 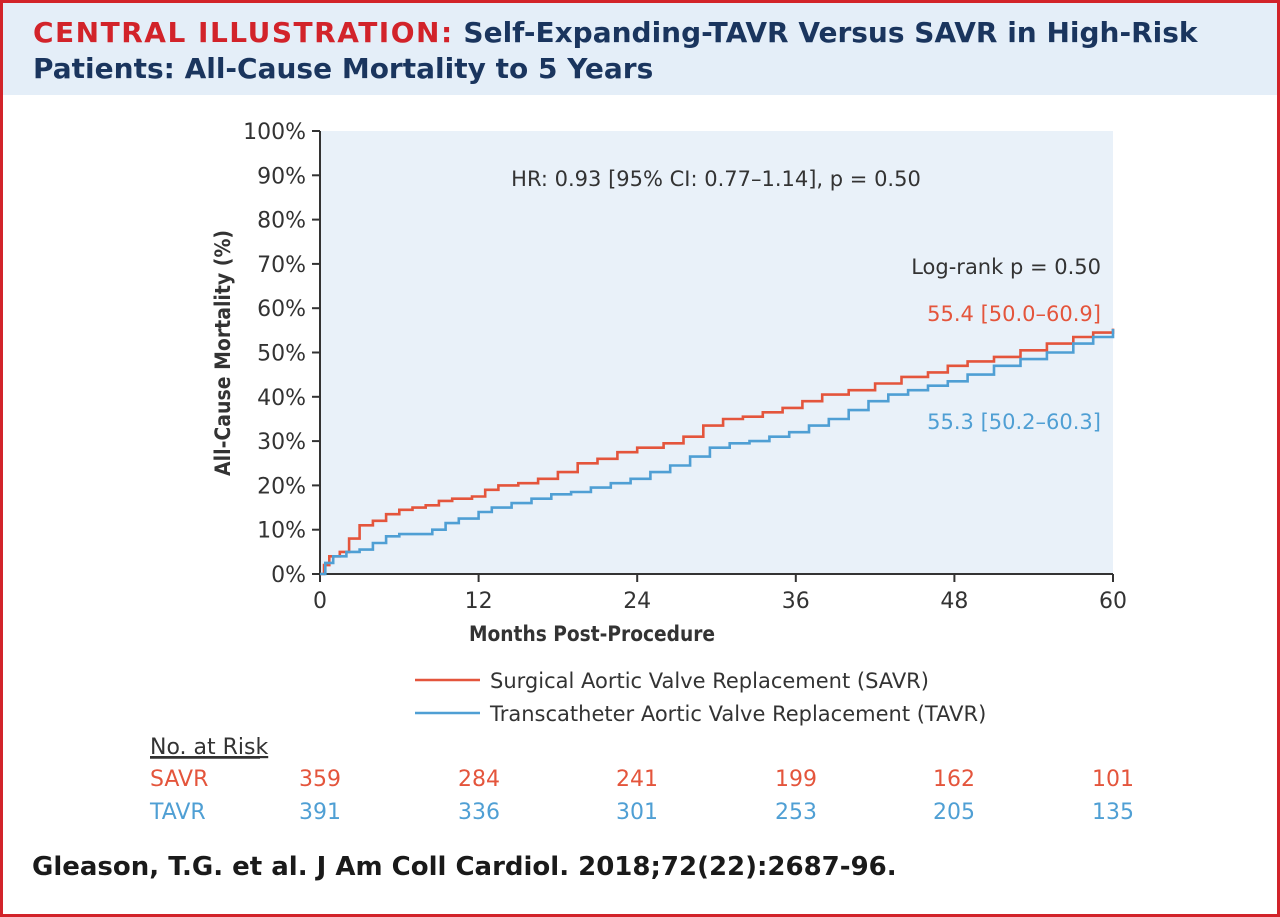 What do you see at coordinates (274, 132) in the screenshot?
I see `y-tick-label: 100%` at bounding box center [274, 132].